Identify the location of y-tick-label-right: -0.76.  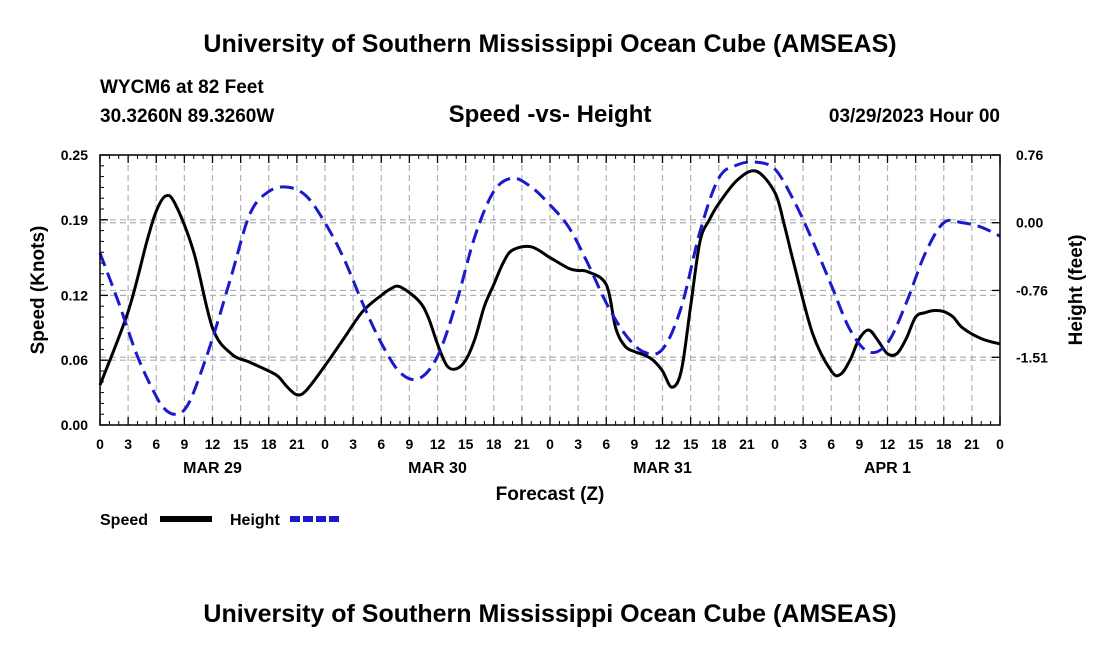
(1032, 290).